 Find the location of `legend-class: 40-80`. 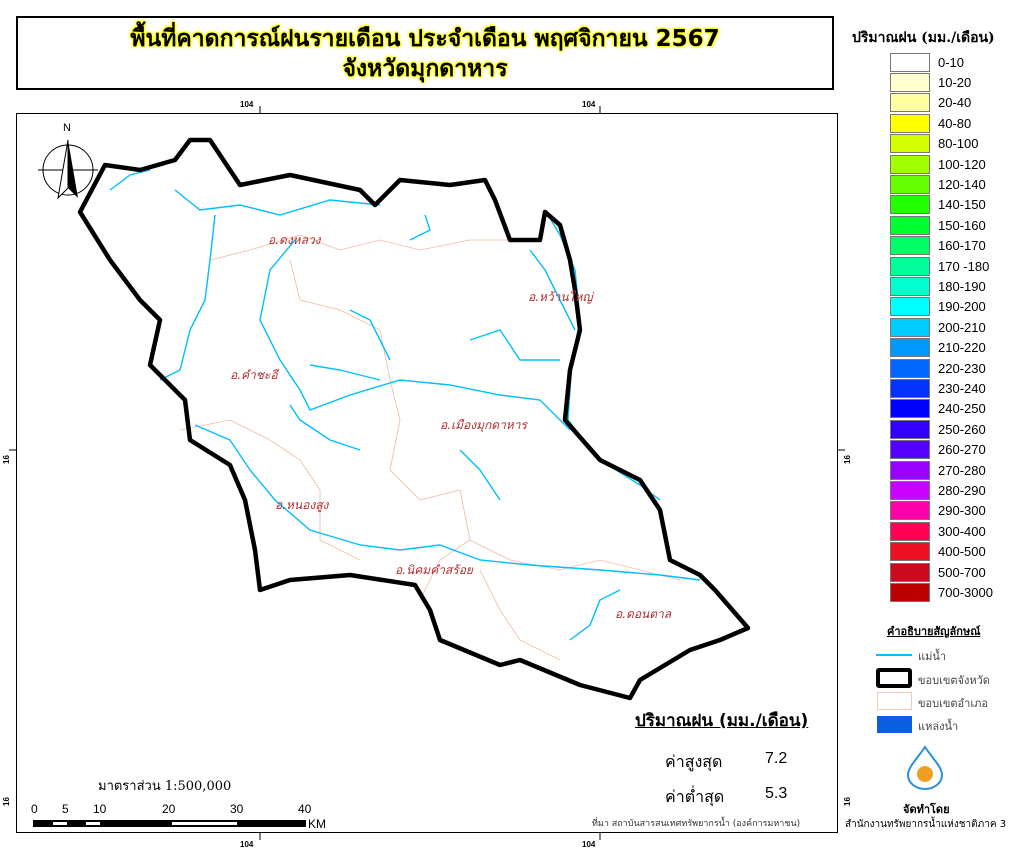

legend-class: 40-80 is located at coordinates (930, 123).